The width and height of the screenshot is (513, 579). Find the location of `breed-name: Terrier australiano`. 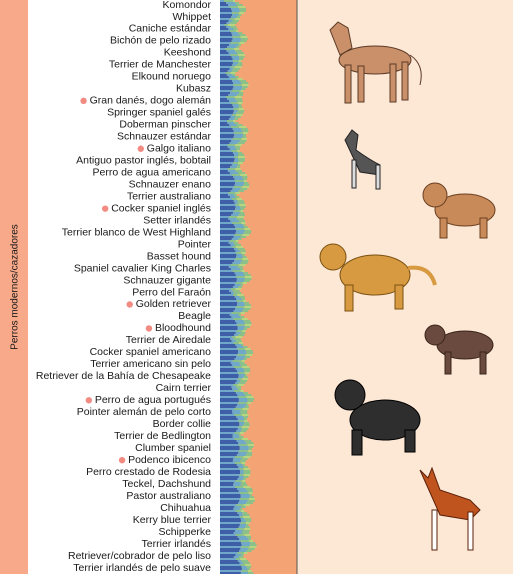

breed-name: Terrier australiano is located at coordinates (169, 196).